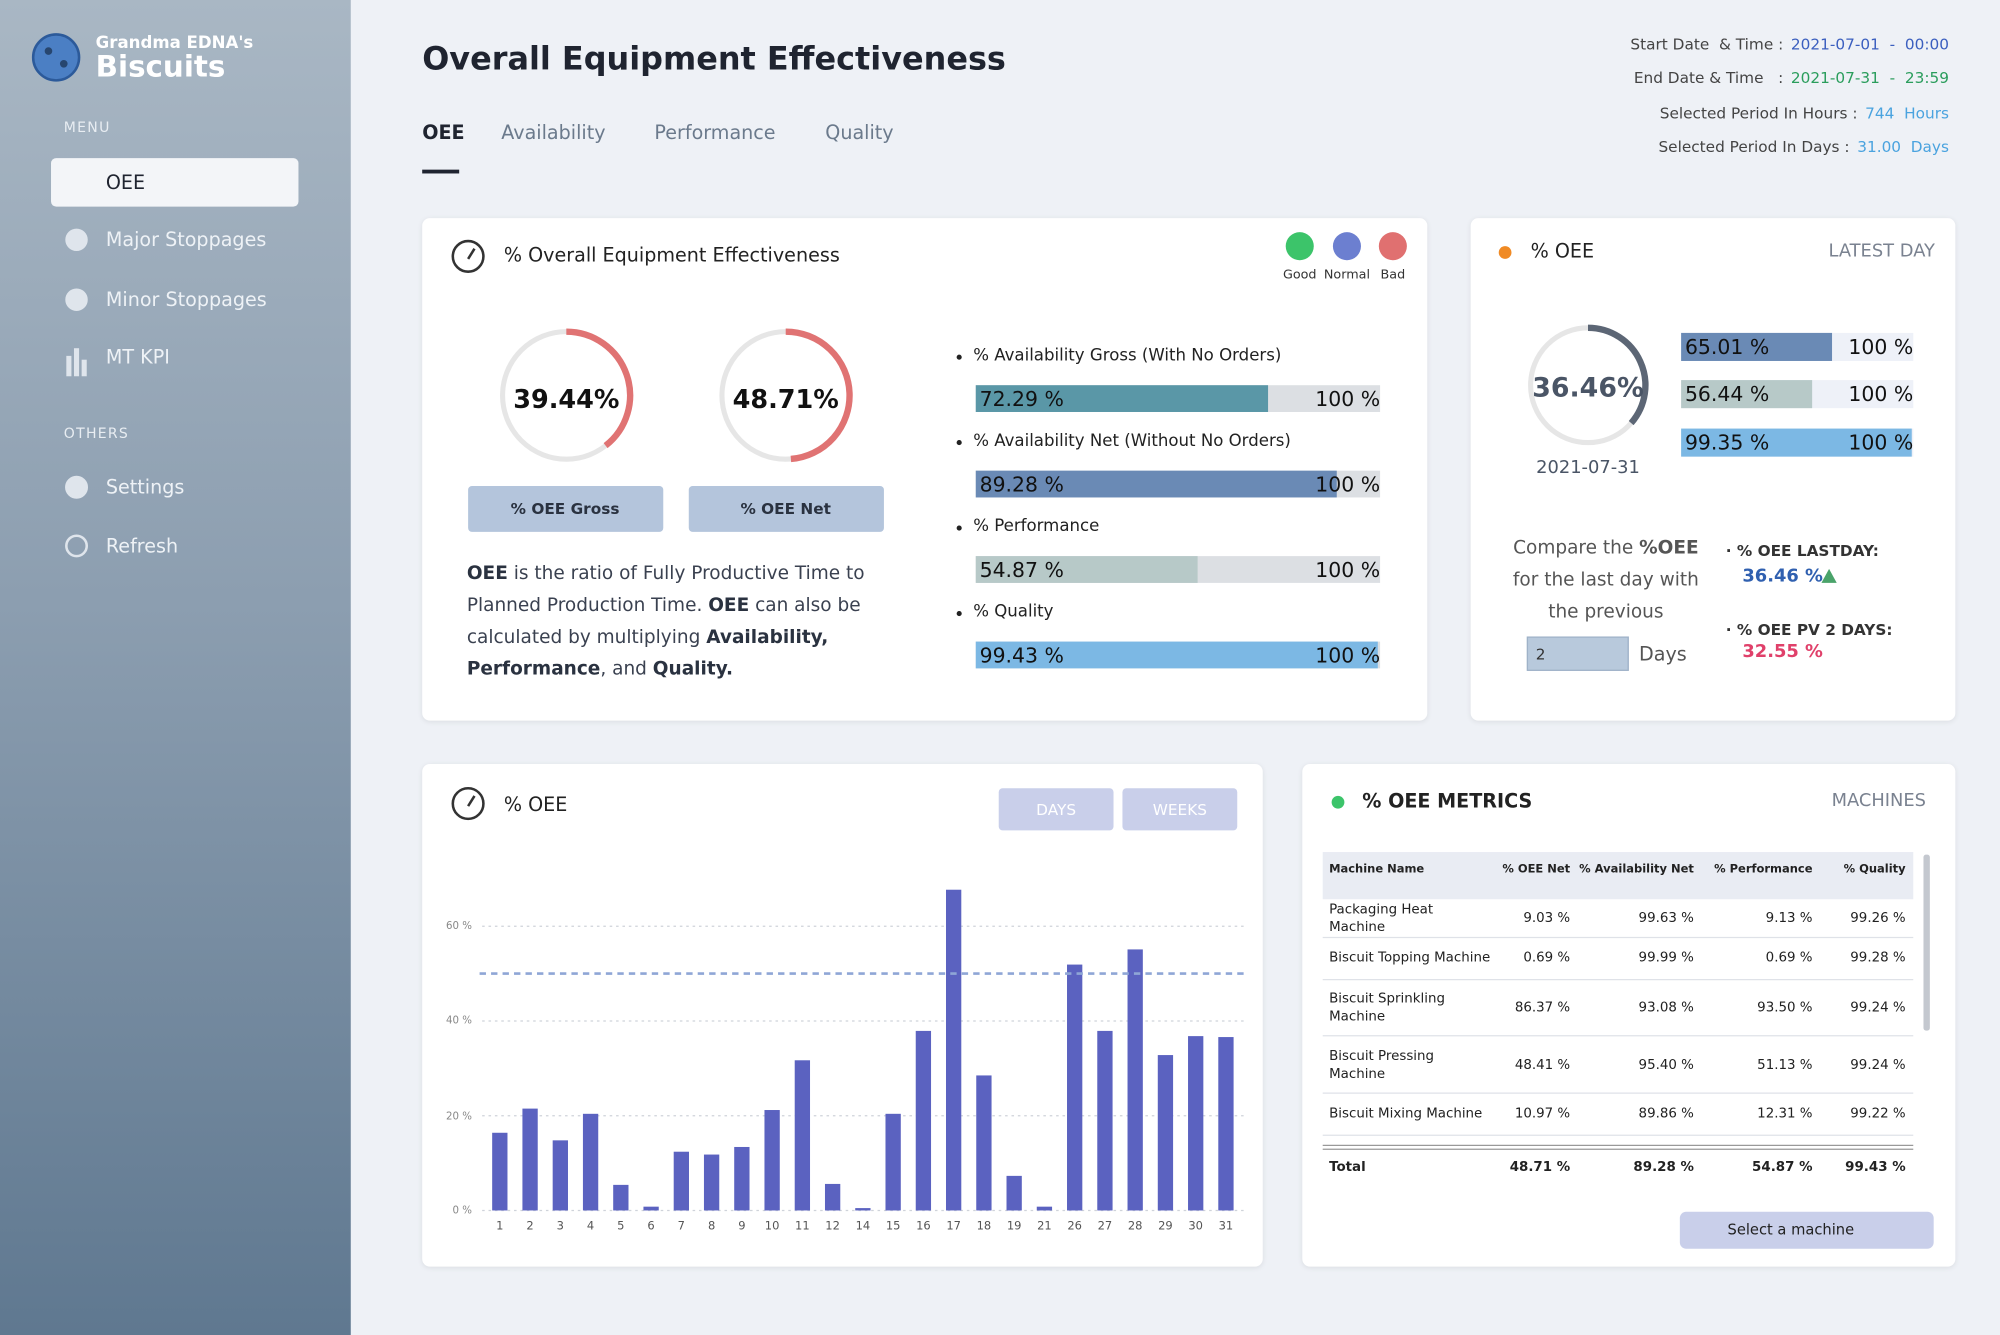  I want to click on period-label: End Date & Time :, so click(1708, 78).